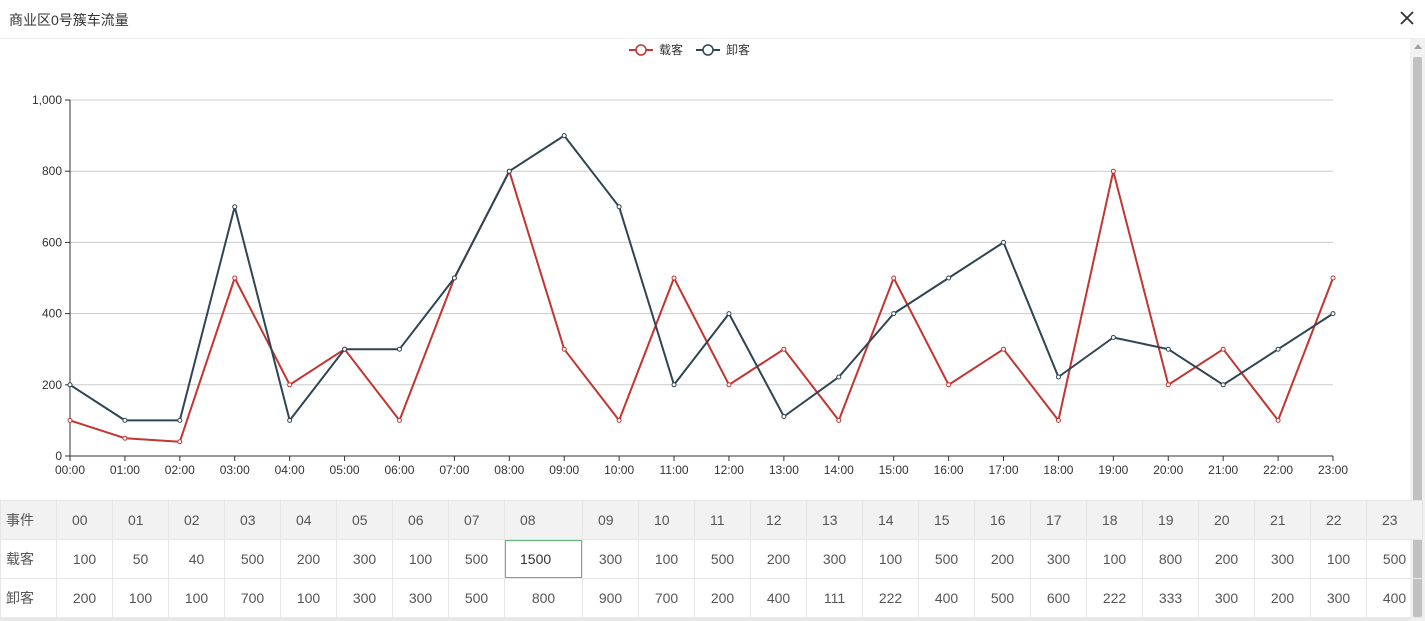  I want to click on table-cell-editing, so click(543, 559).